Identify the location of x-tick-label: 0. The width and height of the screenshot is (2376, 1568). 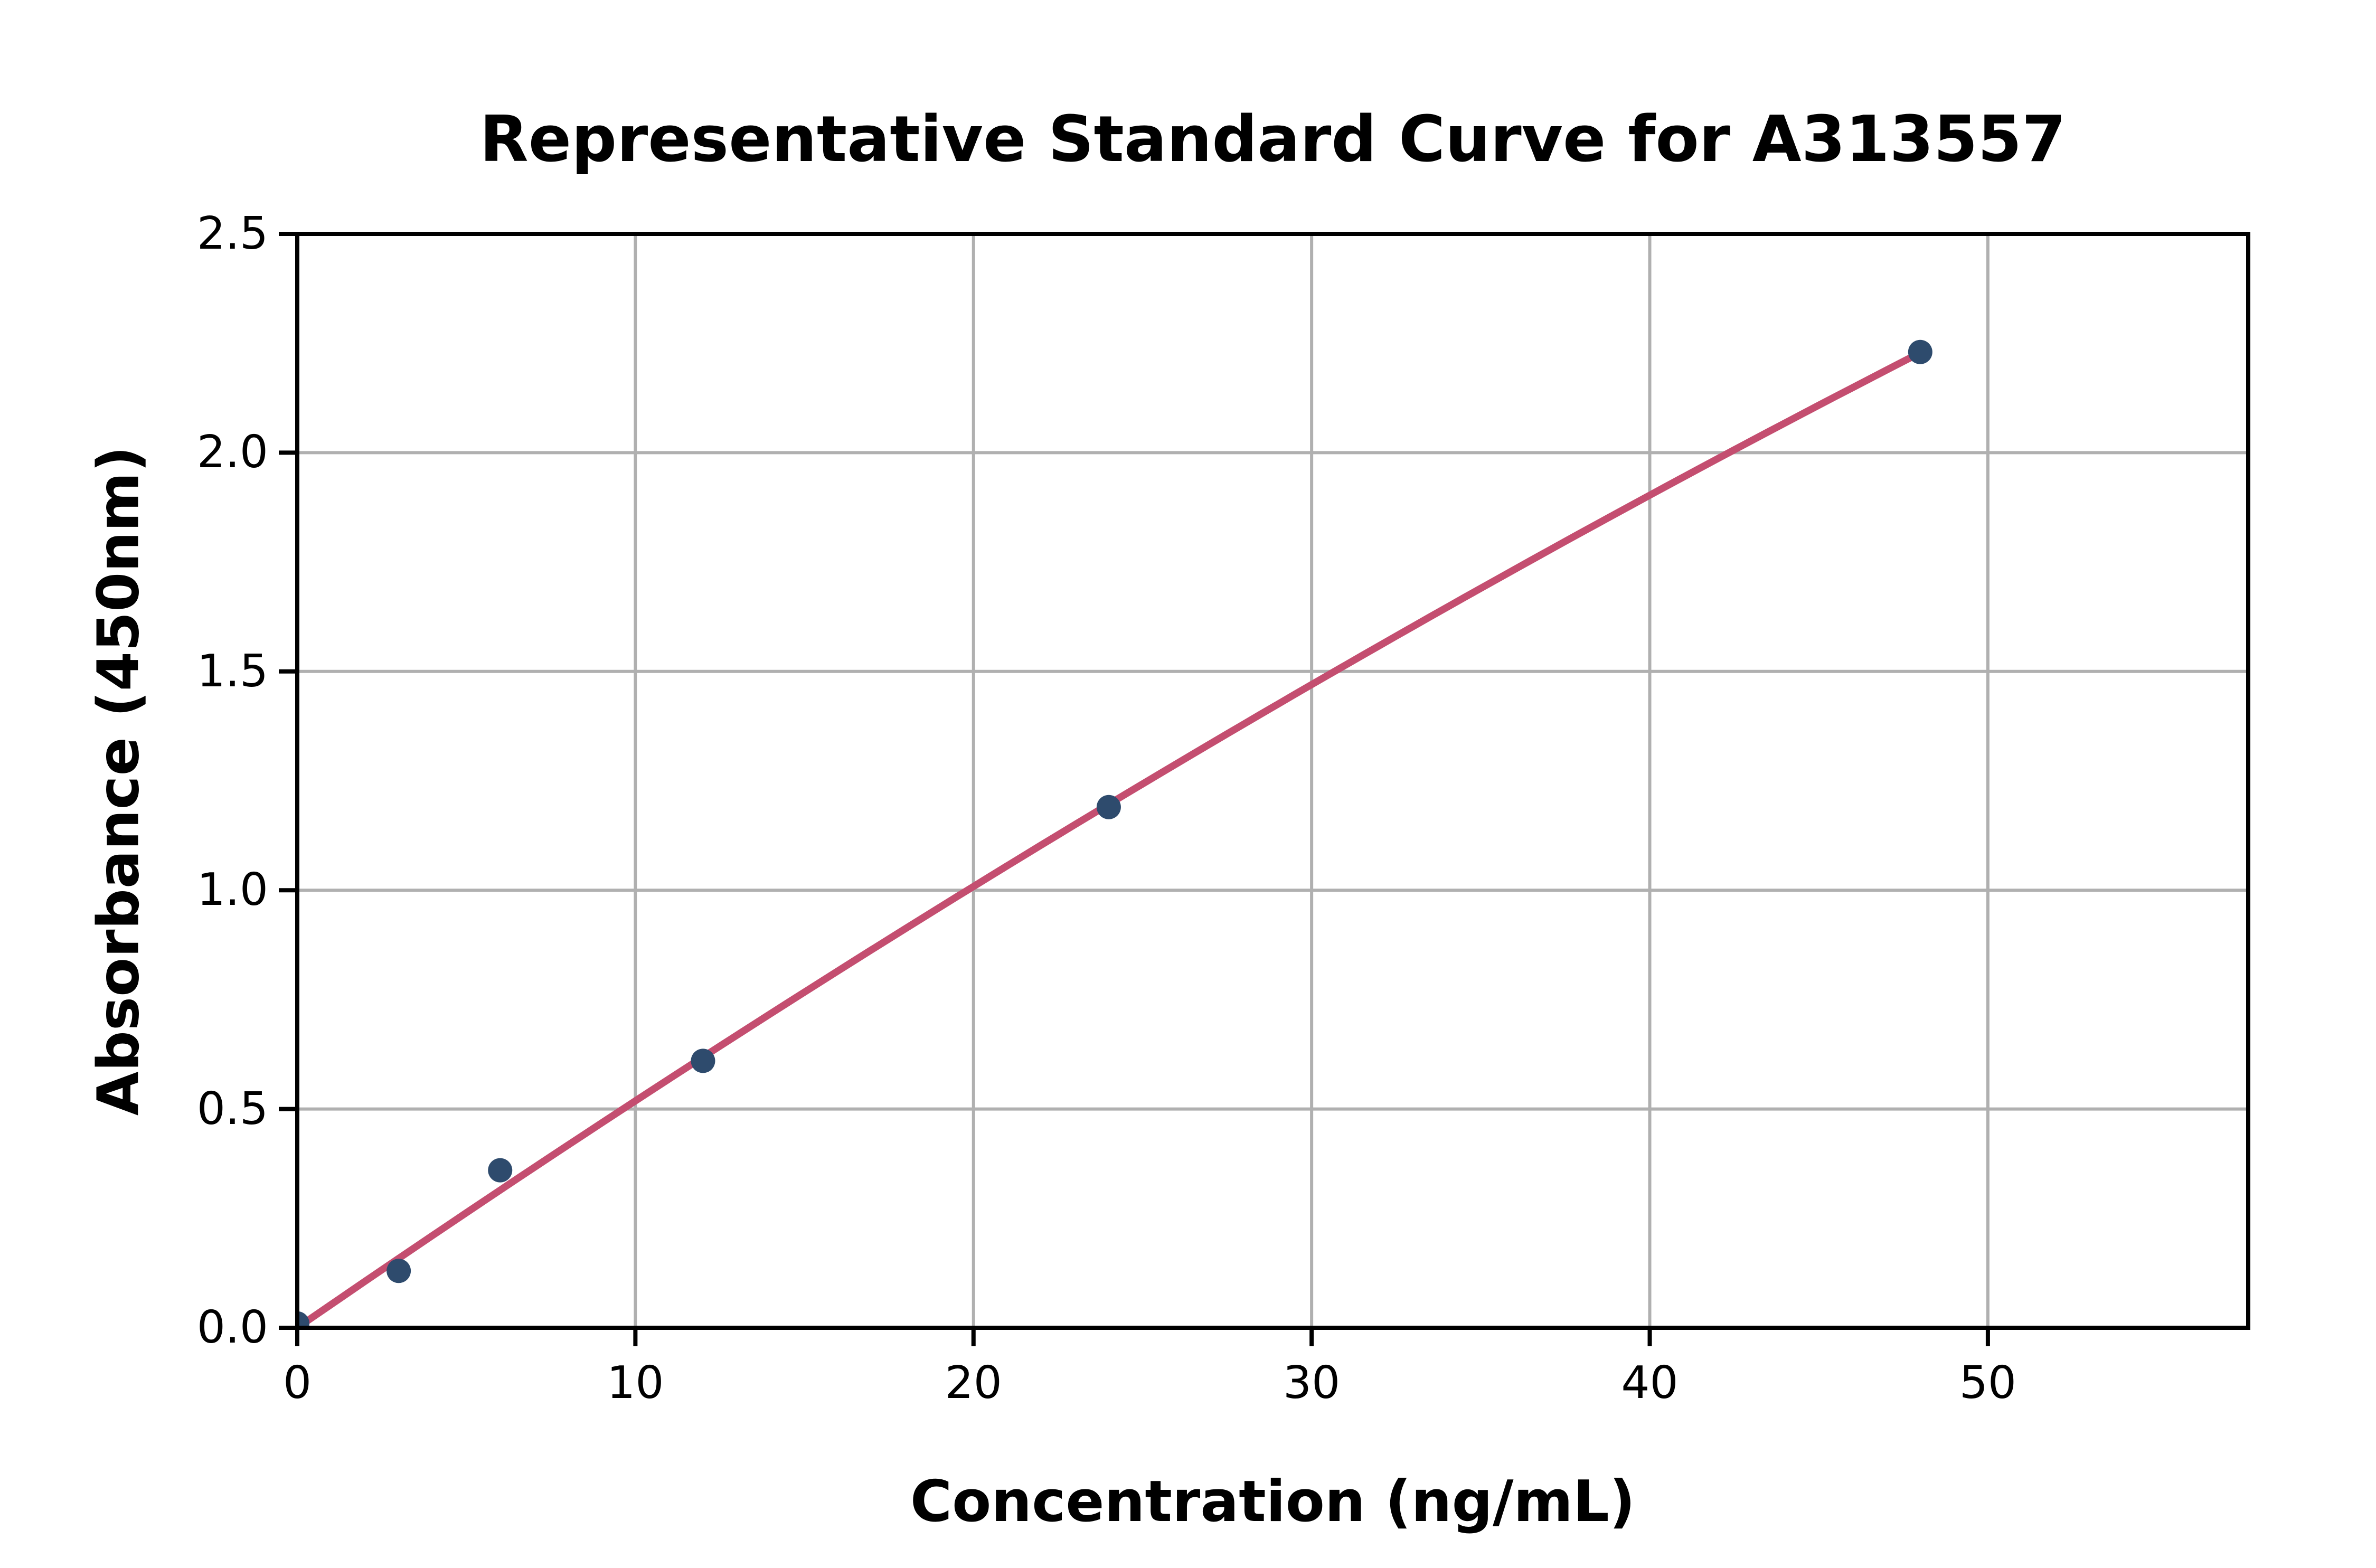
(297, 1383).